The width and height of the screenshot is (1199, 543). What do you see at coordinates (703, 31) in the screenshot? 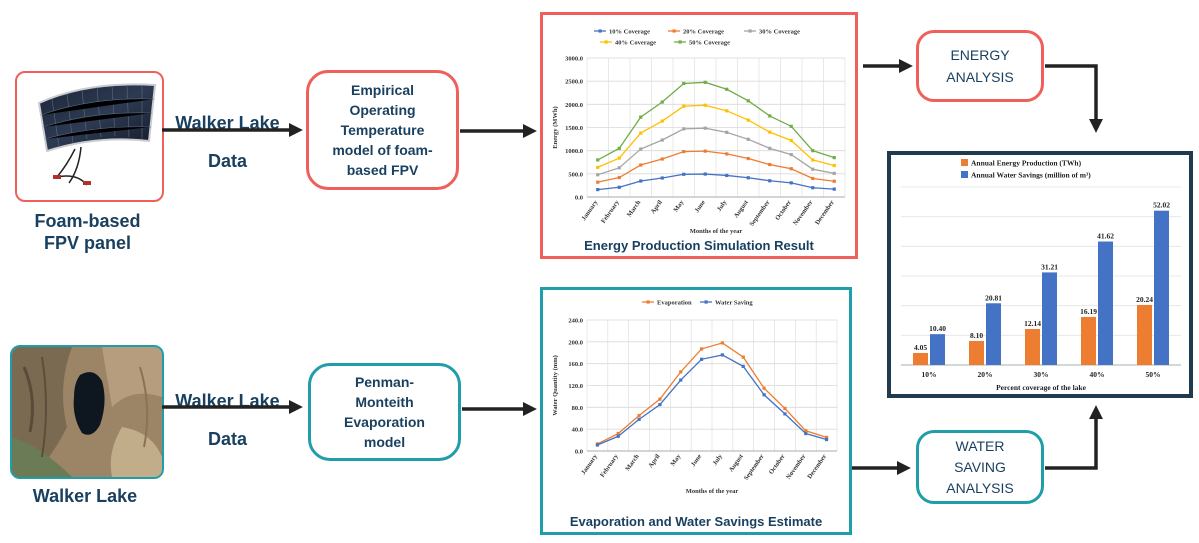
I see `legend-label: 20% Coverage` at bounding box center [703, 31].